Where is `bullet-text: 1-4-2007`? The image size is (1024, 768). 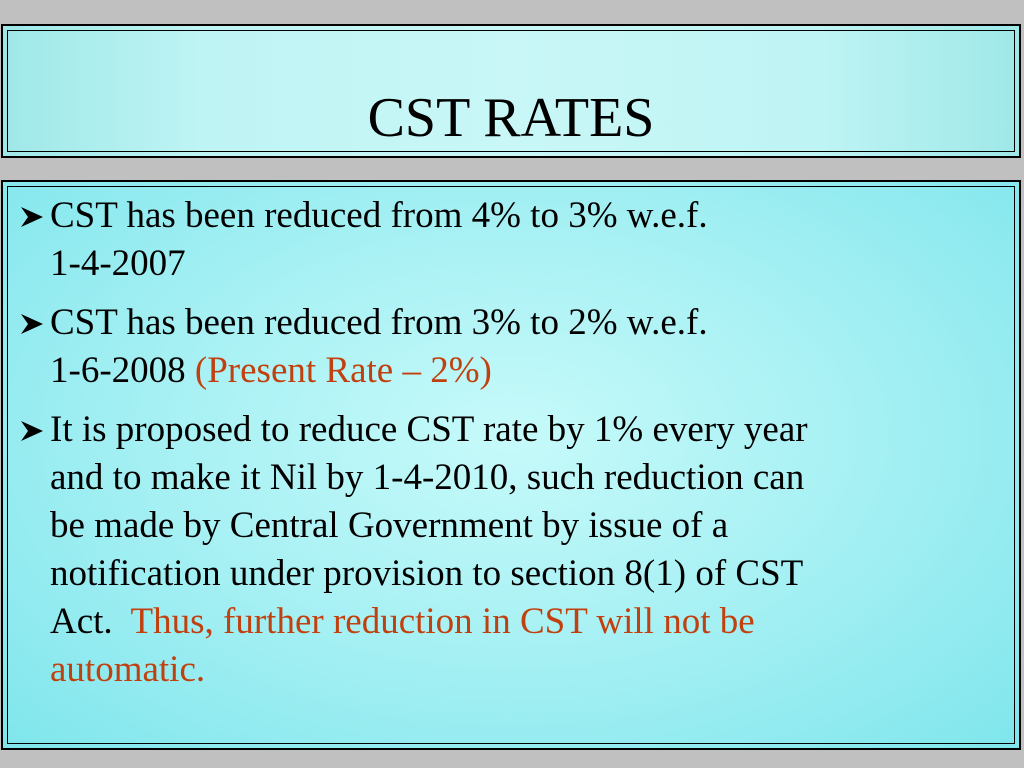
bullet-text: 1-4-2007 is located at coordinates (118, 263).